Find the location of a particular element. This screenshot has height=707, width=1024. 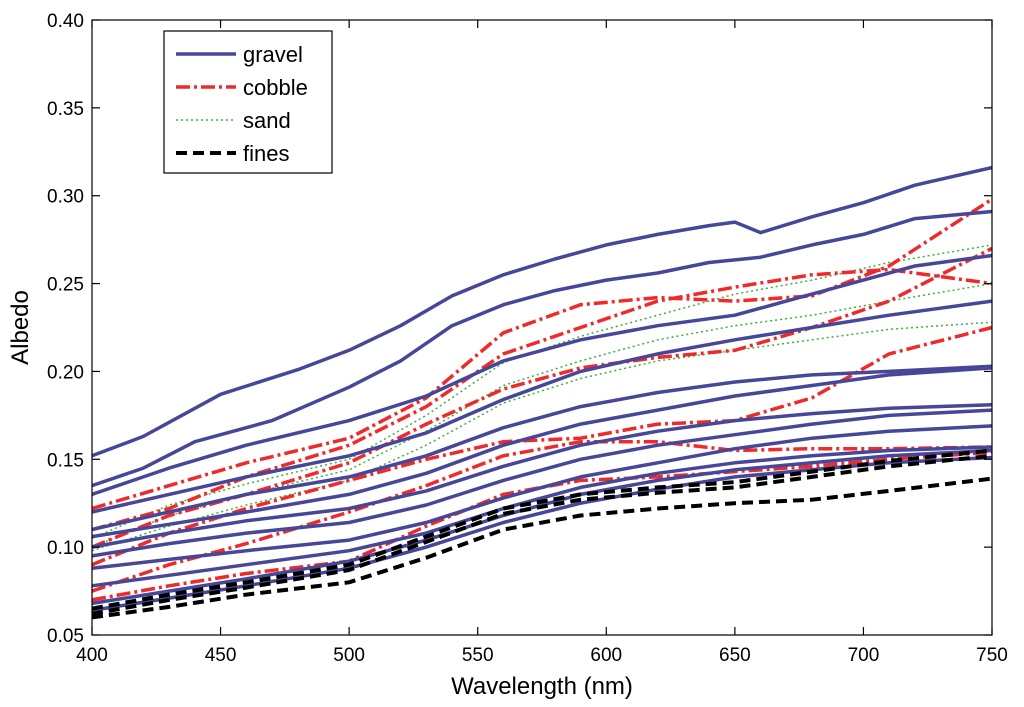

x-tick-label: 750 is located at coordinates (992, 655).